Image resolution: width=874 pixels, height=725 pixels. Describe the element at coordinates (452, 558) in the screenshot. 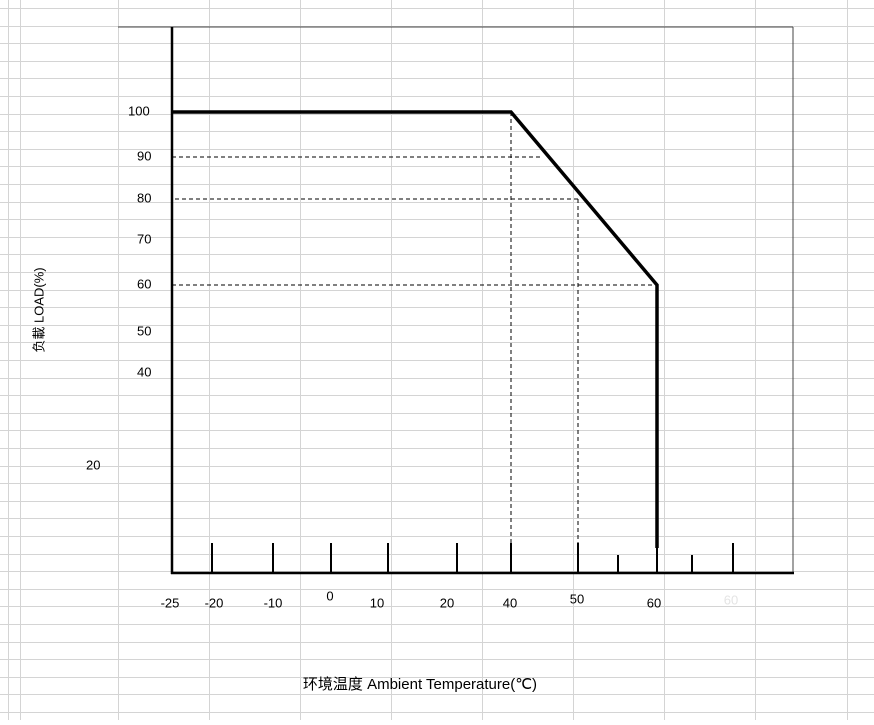

I see `x-ticks` at that location.